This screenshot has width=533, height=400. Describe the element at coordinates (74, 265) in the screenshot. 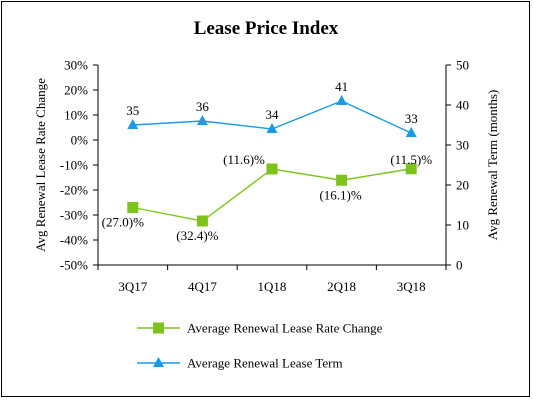

I see `left-tick-label: -50%` at that location.